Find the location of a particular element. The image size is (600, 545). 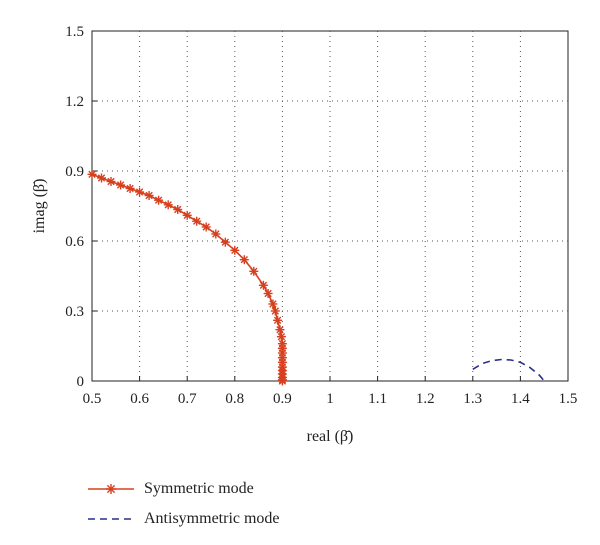

series-line-symmetric is located at coordinates (187, 277).